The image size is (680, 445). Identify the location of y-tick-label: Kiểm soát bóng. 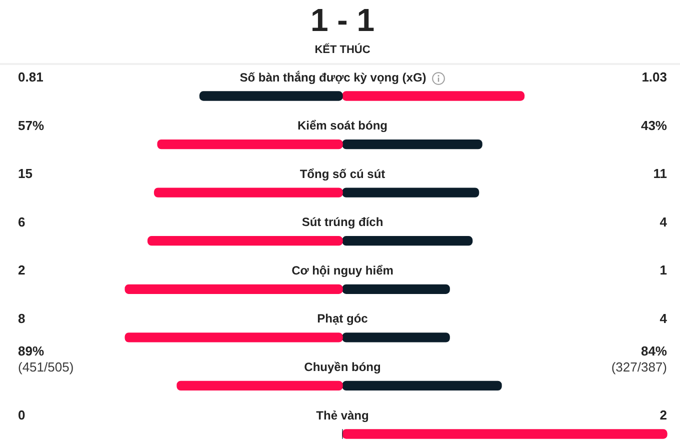
(342, 125).